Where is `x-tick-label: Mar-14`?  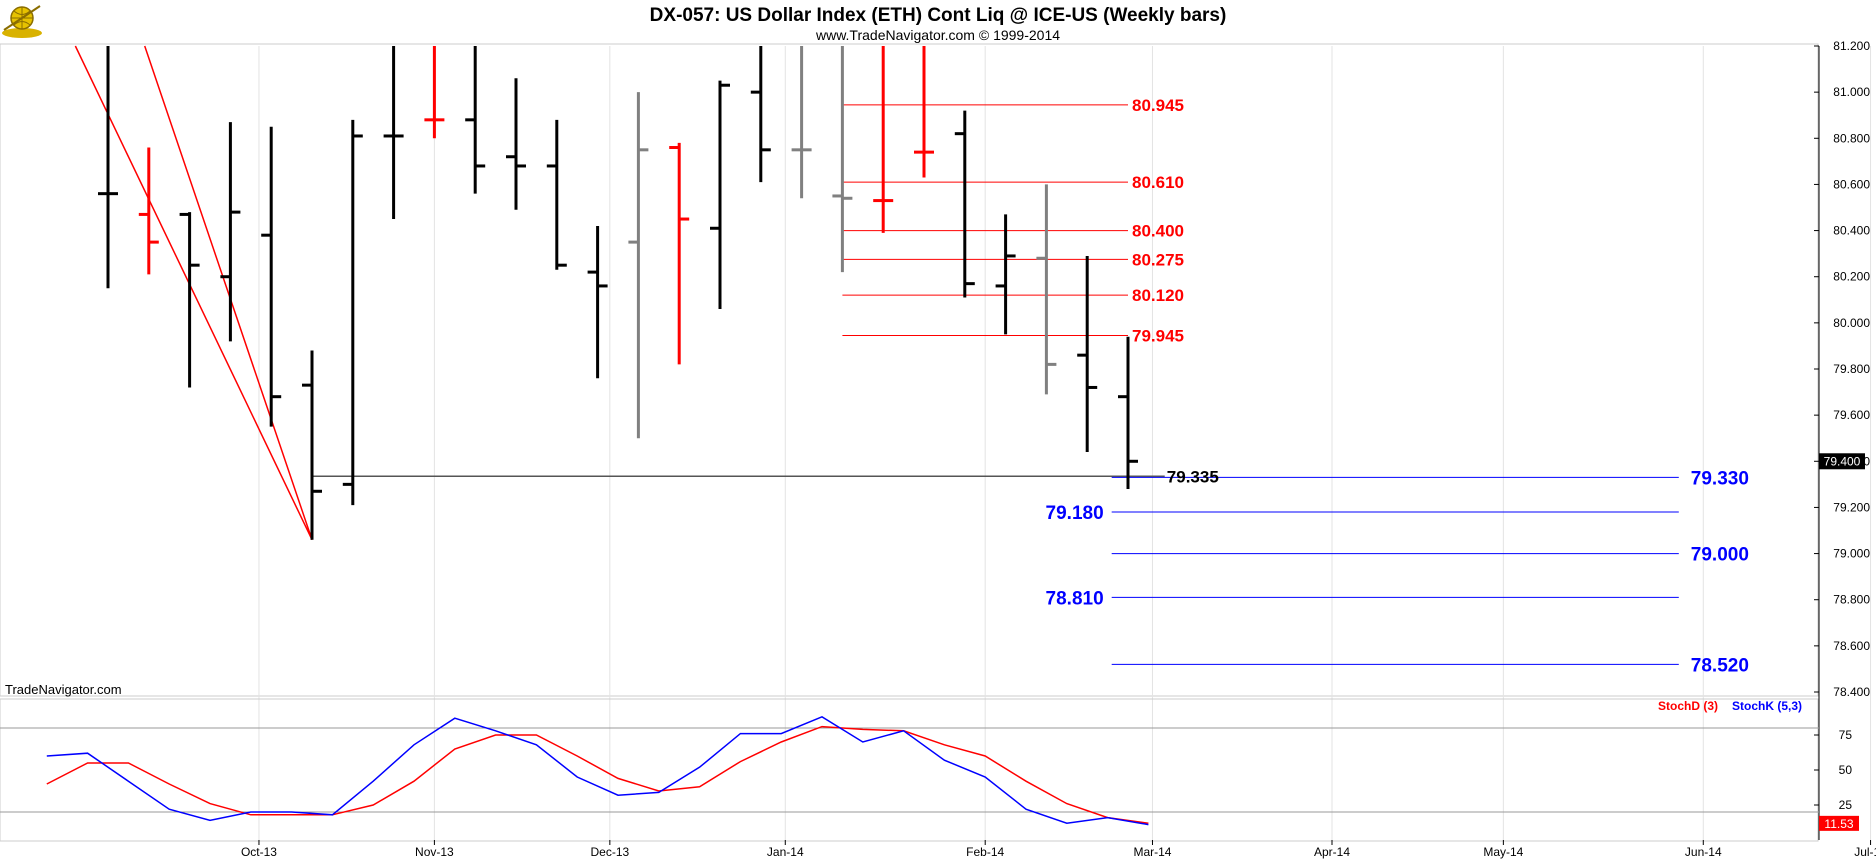 x-tick-label: Mar-14 is located at coordinates (1152, 852).